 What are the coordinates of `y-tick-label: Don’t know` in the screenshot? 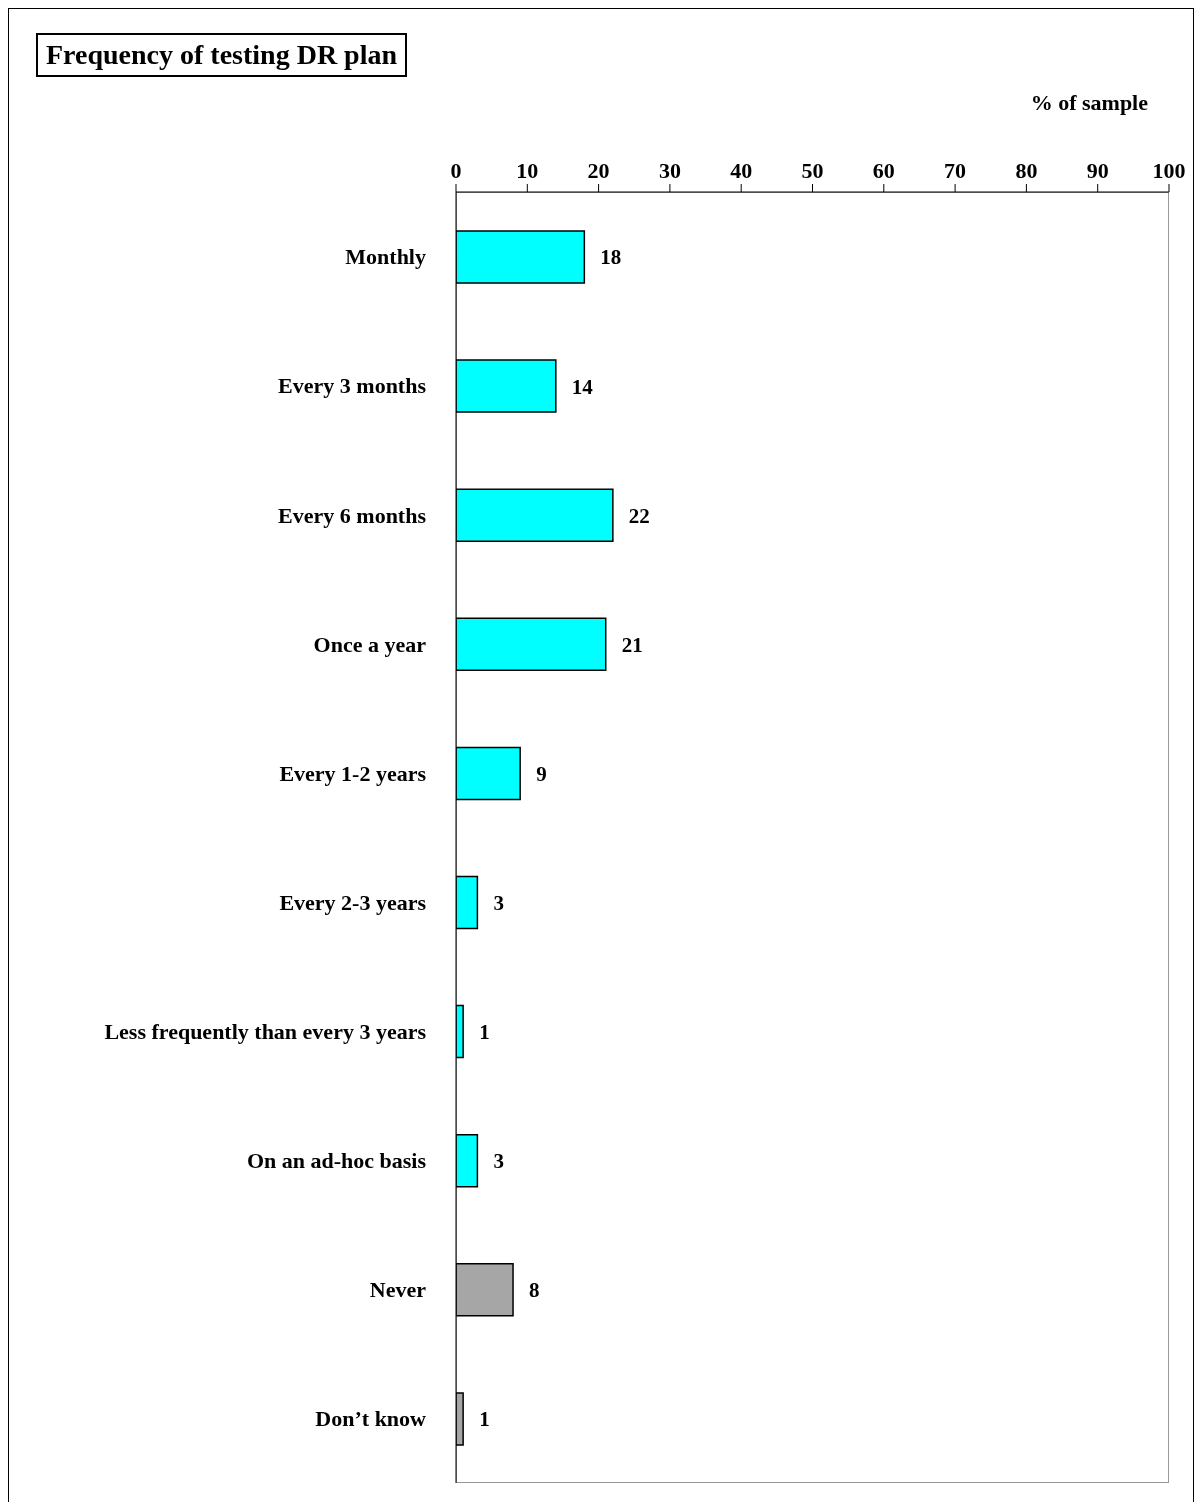 It's located at (371, 1419).